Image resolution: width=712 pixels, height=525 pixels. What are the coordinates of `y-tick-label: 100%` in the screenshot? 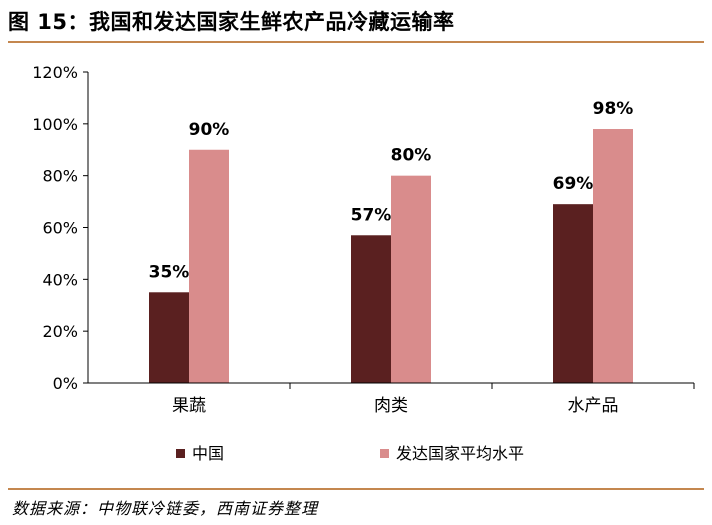 It's located at (55, 124).